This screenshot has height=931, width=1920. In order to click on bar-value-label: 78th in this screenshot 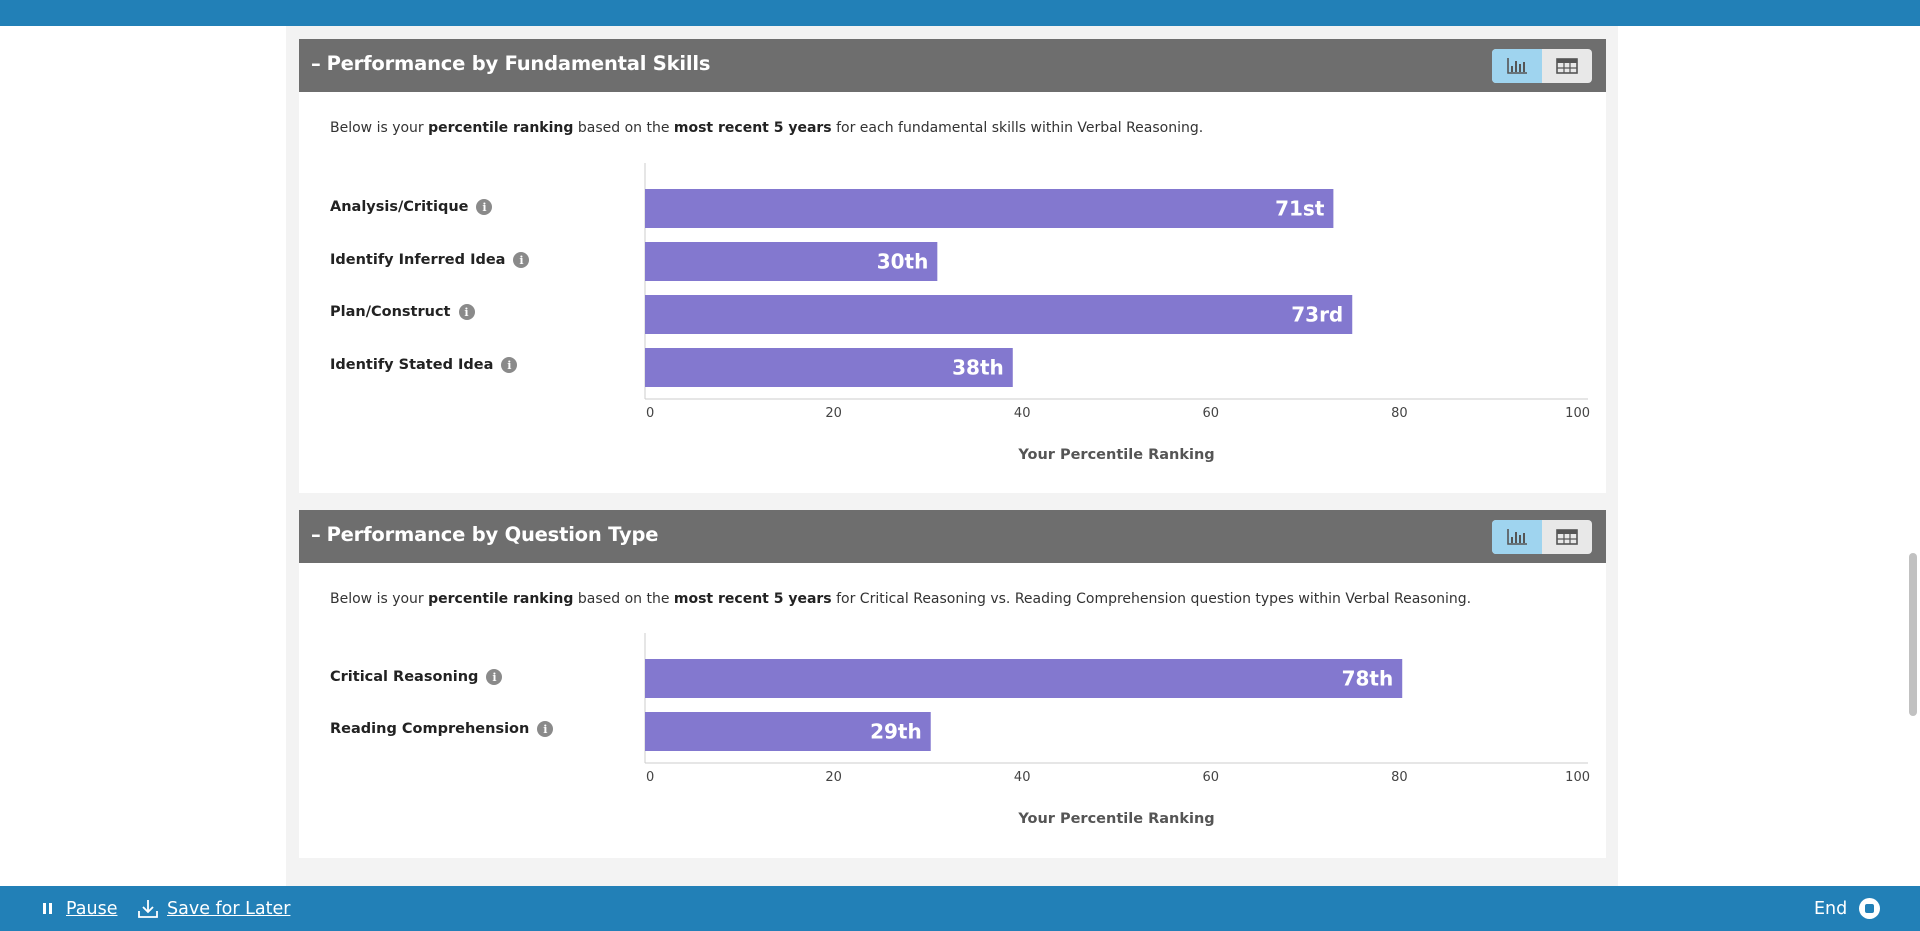, I will do `click(1368, 679)`.